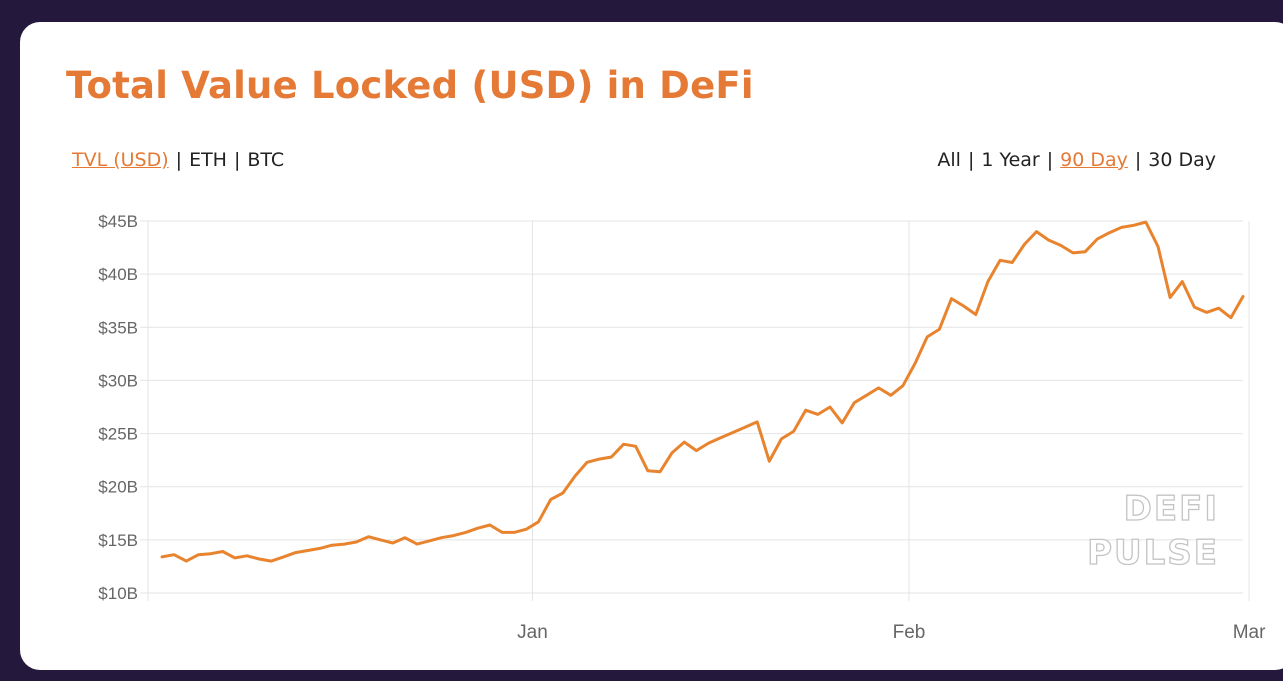  I want to click on tab-range-30-day: 30 Day, so click(1182, 160).